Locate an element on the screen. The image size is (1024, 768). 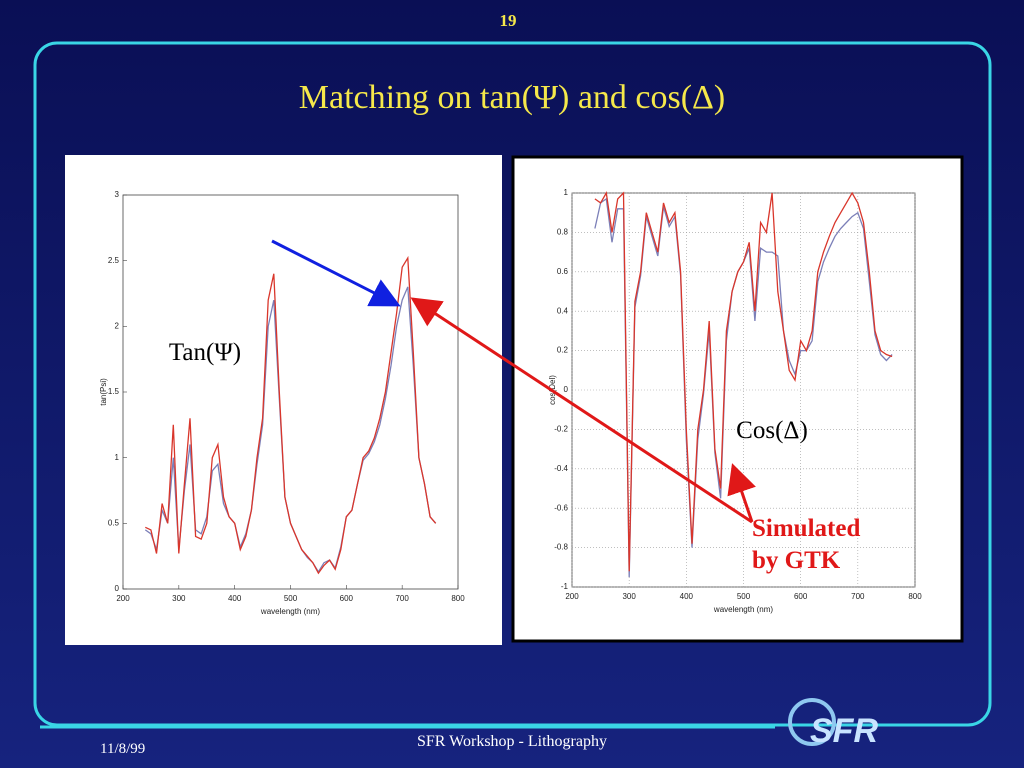
logo-text: SFR is located at coordinates (844, 731).